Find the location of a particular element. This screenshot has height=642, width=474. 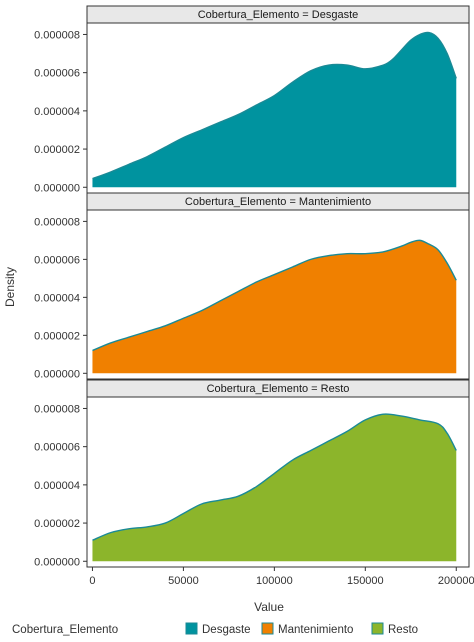

facet-strip-label: Cobertura_Elemento = Resto is located at coordinates (278, 389).